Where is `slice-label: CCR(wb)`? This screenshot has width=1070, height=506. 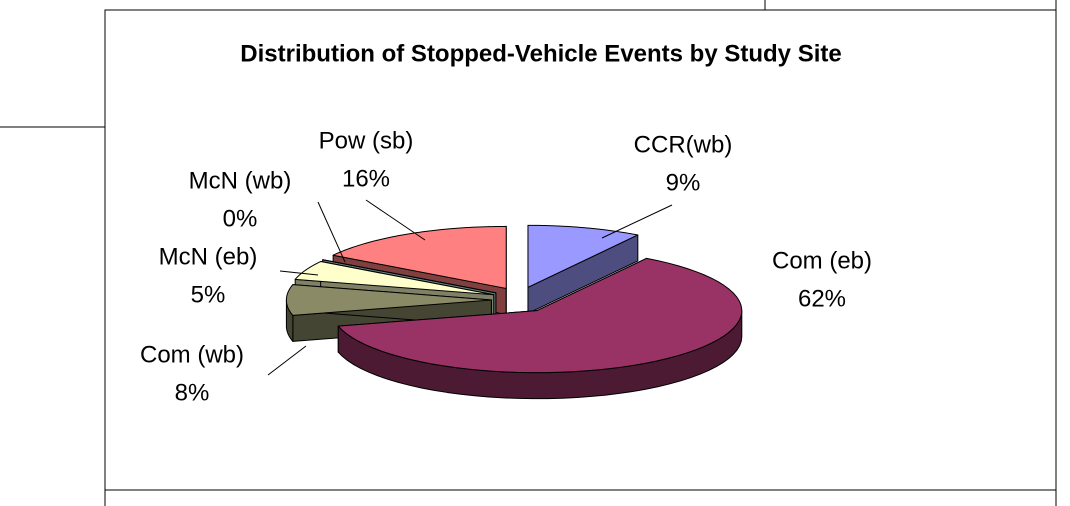 slice-label: CCR(wb) is located at coordinates (683, 144).